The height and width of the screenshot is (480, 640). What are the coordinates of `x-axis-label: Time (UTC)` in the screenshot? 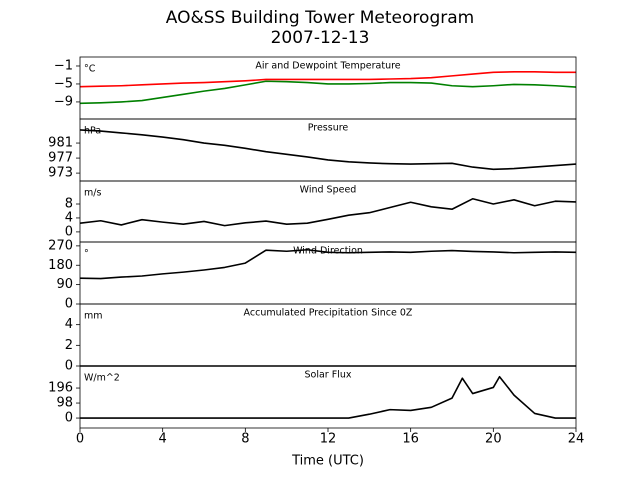 It's located at (327, 461).